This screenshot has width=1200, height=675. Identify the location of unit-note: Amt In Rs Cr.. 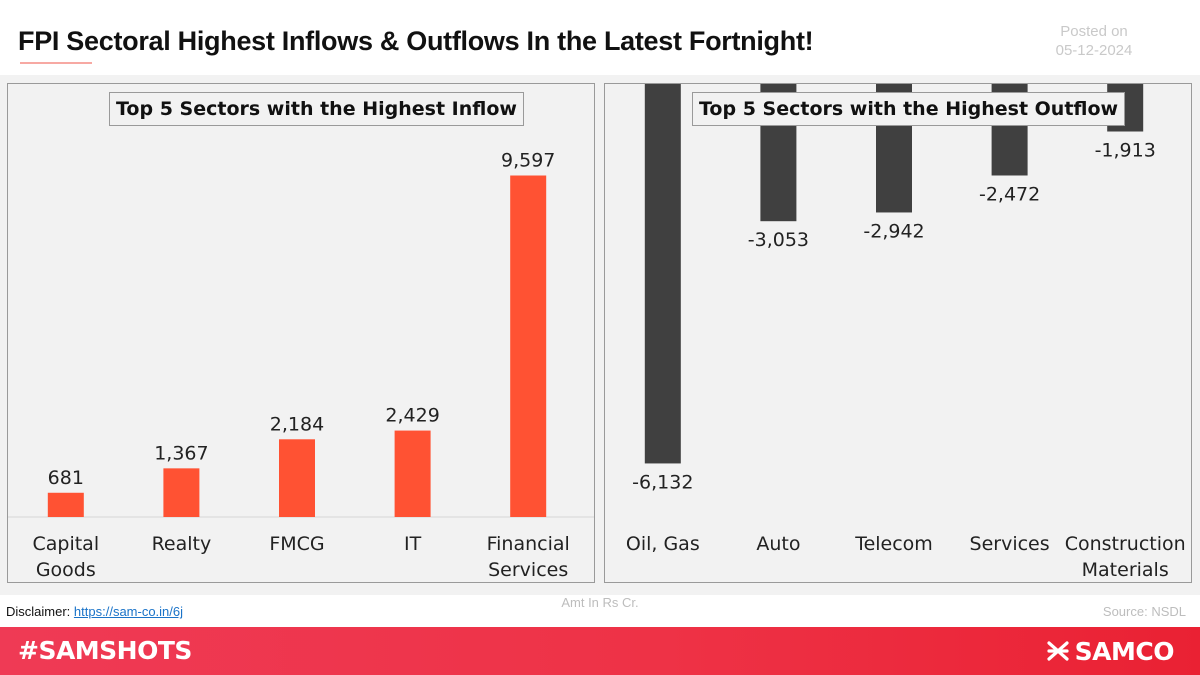
(600, 602).